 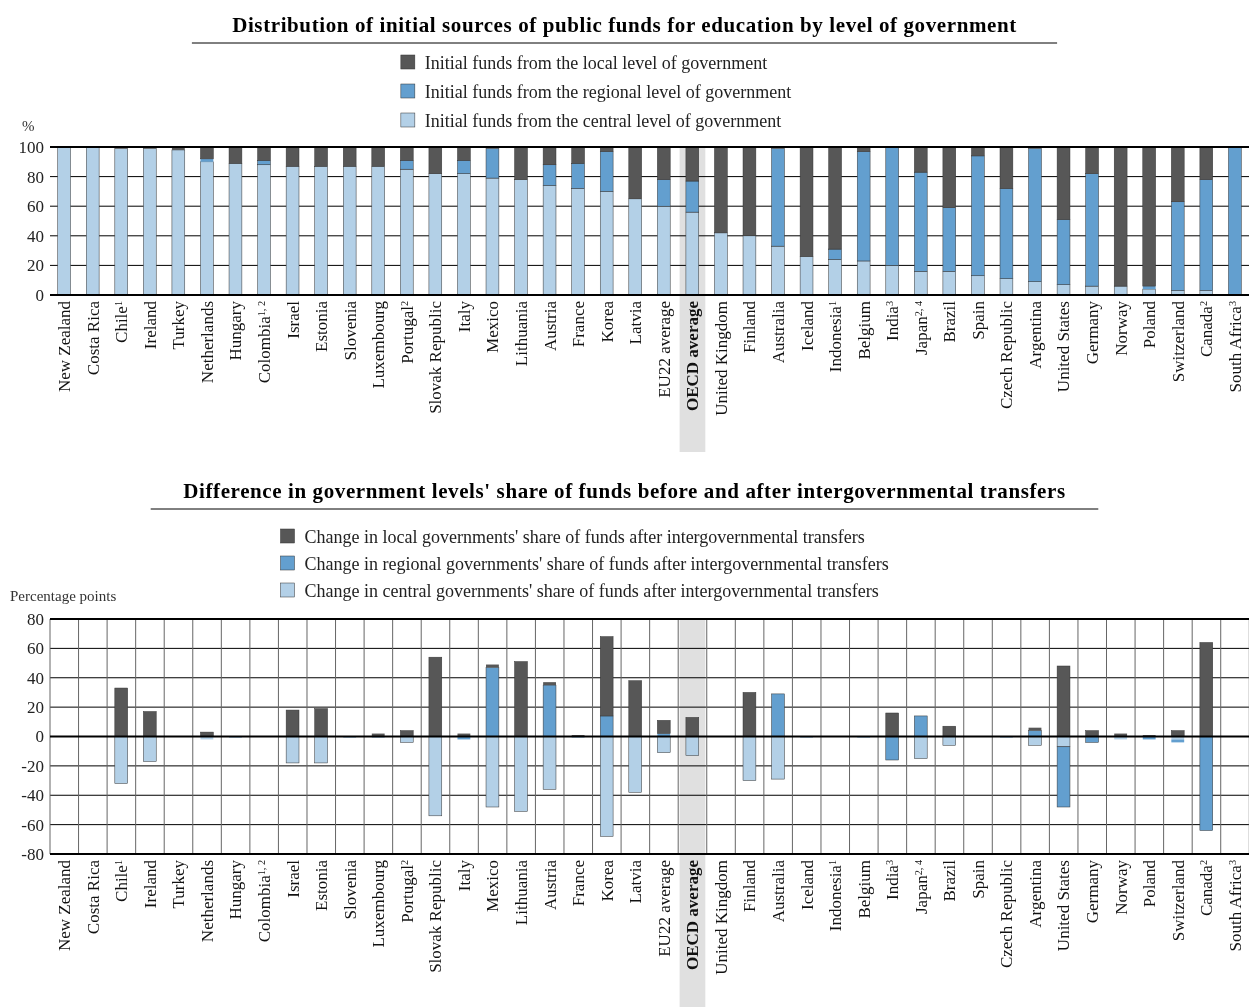 What do you see at coordinates (31, 147) in the screenshot?
I see `y-tick-label: 100` at bounding box center [31, 147].